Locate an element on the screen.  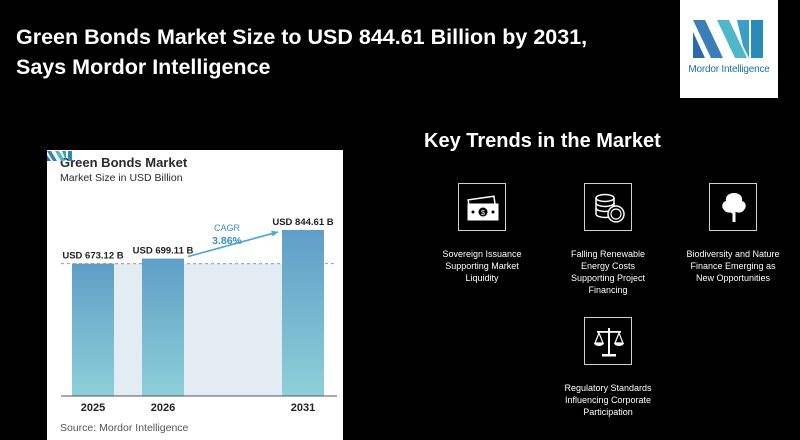
cagr-arrowhead is located at coordinates (274, 233).